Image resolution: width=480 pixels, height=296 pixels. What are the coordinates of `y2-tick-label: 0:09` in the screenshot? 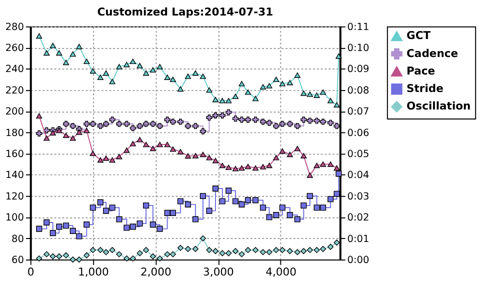 It's located at (358, 70).